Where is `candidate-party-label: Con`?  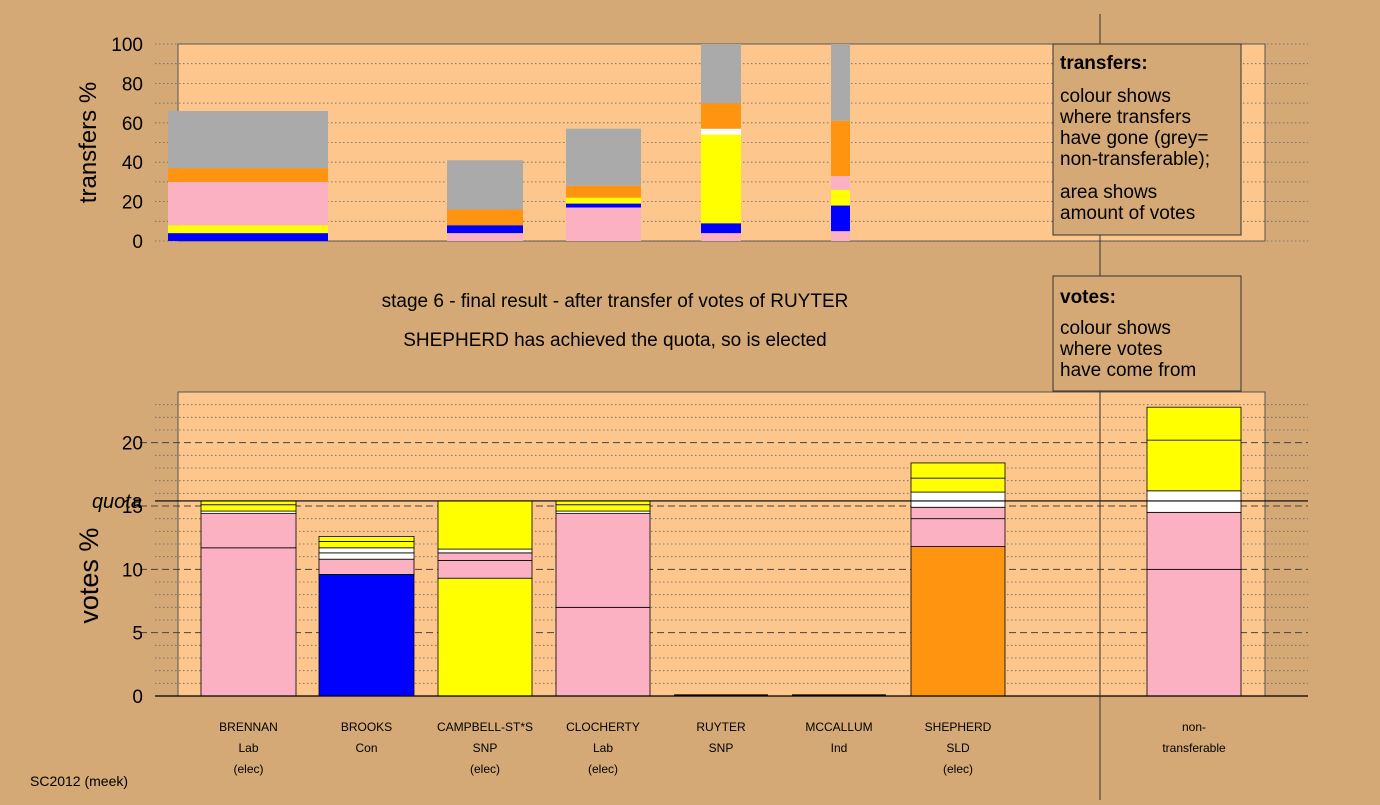
candidate-party-label: Con is located at coordinates (366, 748).